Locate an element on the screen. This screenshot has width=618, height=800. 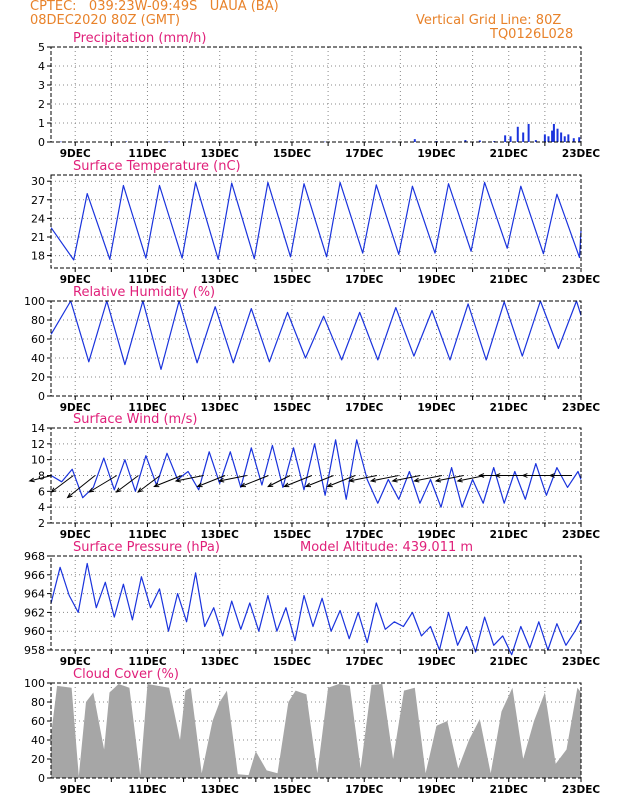
precip-title: Precipitation (mm/h) is located at coordinates (139, 38).